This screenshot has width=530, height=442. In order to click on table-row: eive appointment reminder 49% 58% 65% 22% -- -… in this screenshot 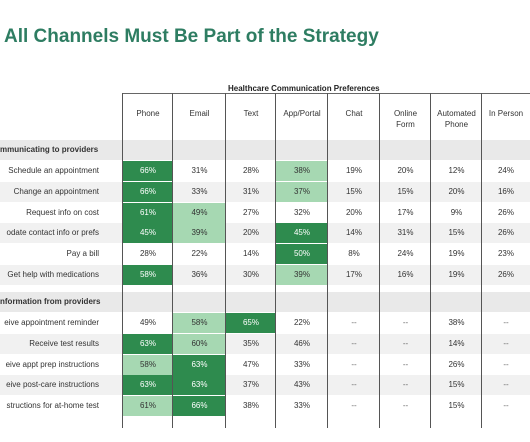, I will do `click(265, 323)`.